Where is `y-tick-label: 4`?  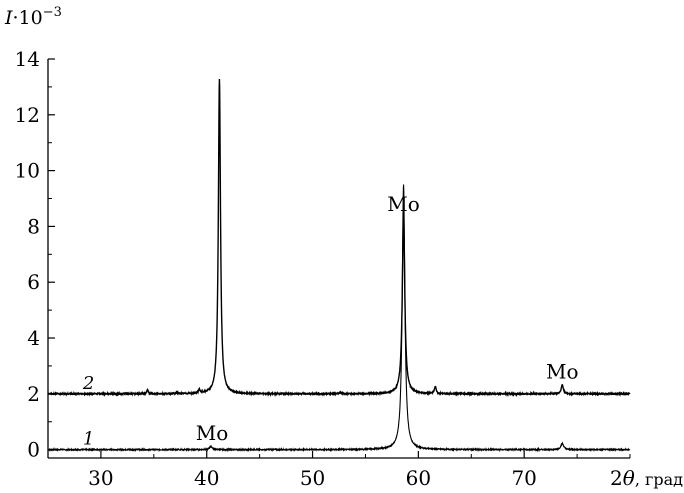 y-tick-label: 4 is located at coordinates (33, 338).